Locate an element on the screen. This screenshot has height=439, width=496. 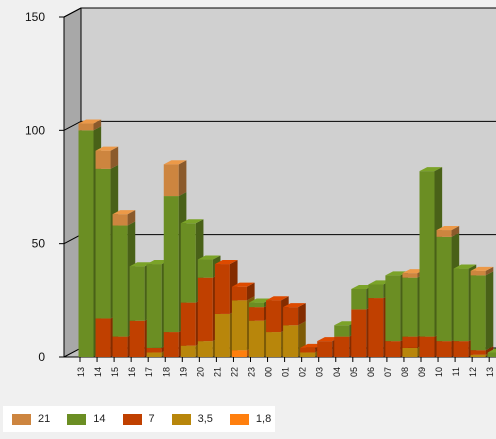
x-tick-label: 19 is located at coordinates (183, 372).